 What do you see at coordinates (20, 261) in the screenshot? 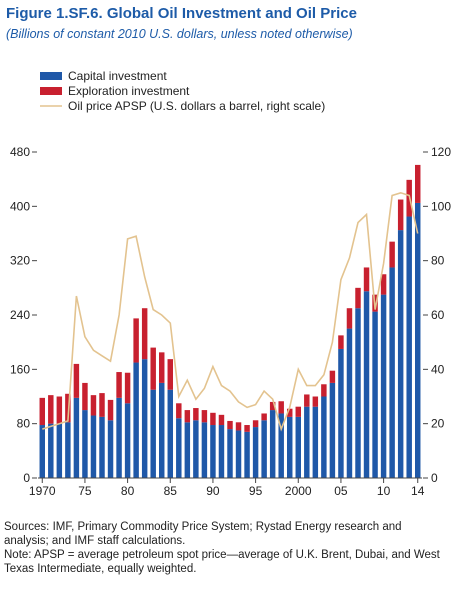
I see `y-tick-label: 320` at bounding box center [20, 261].